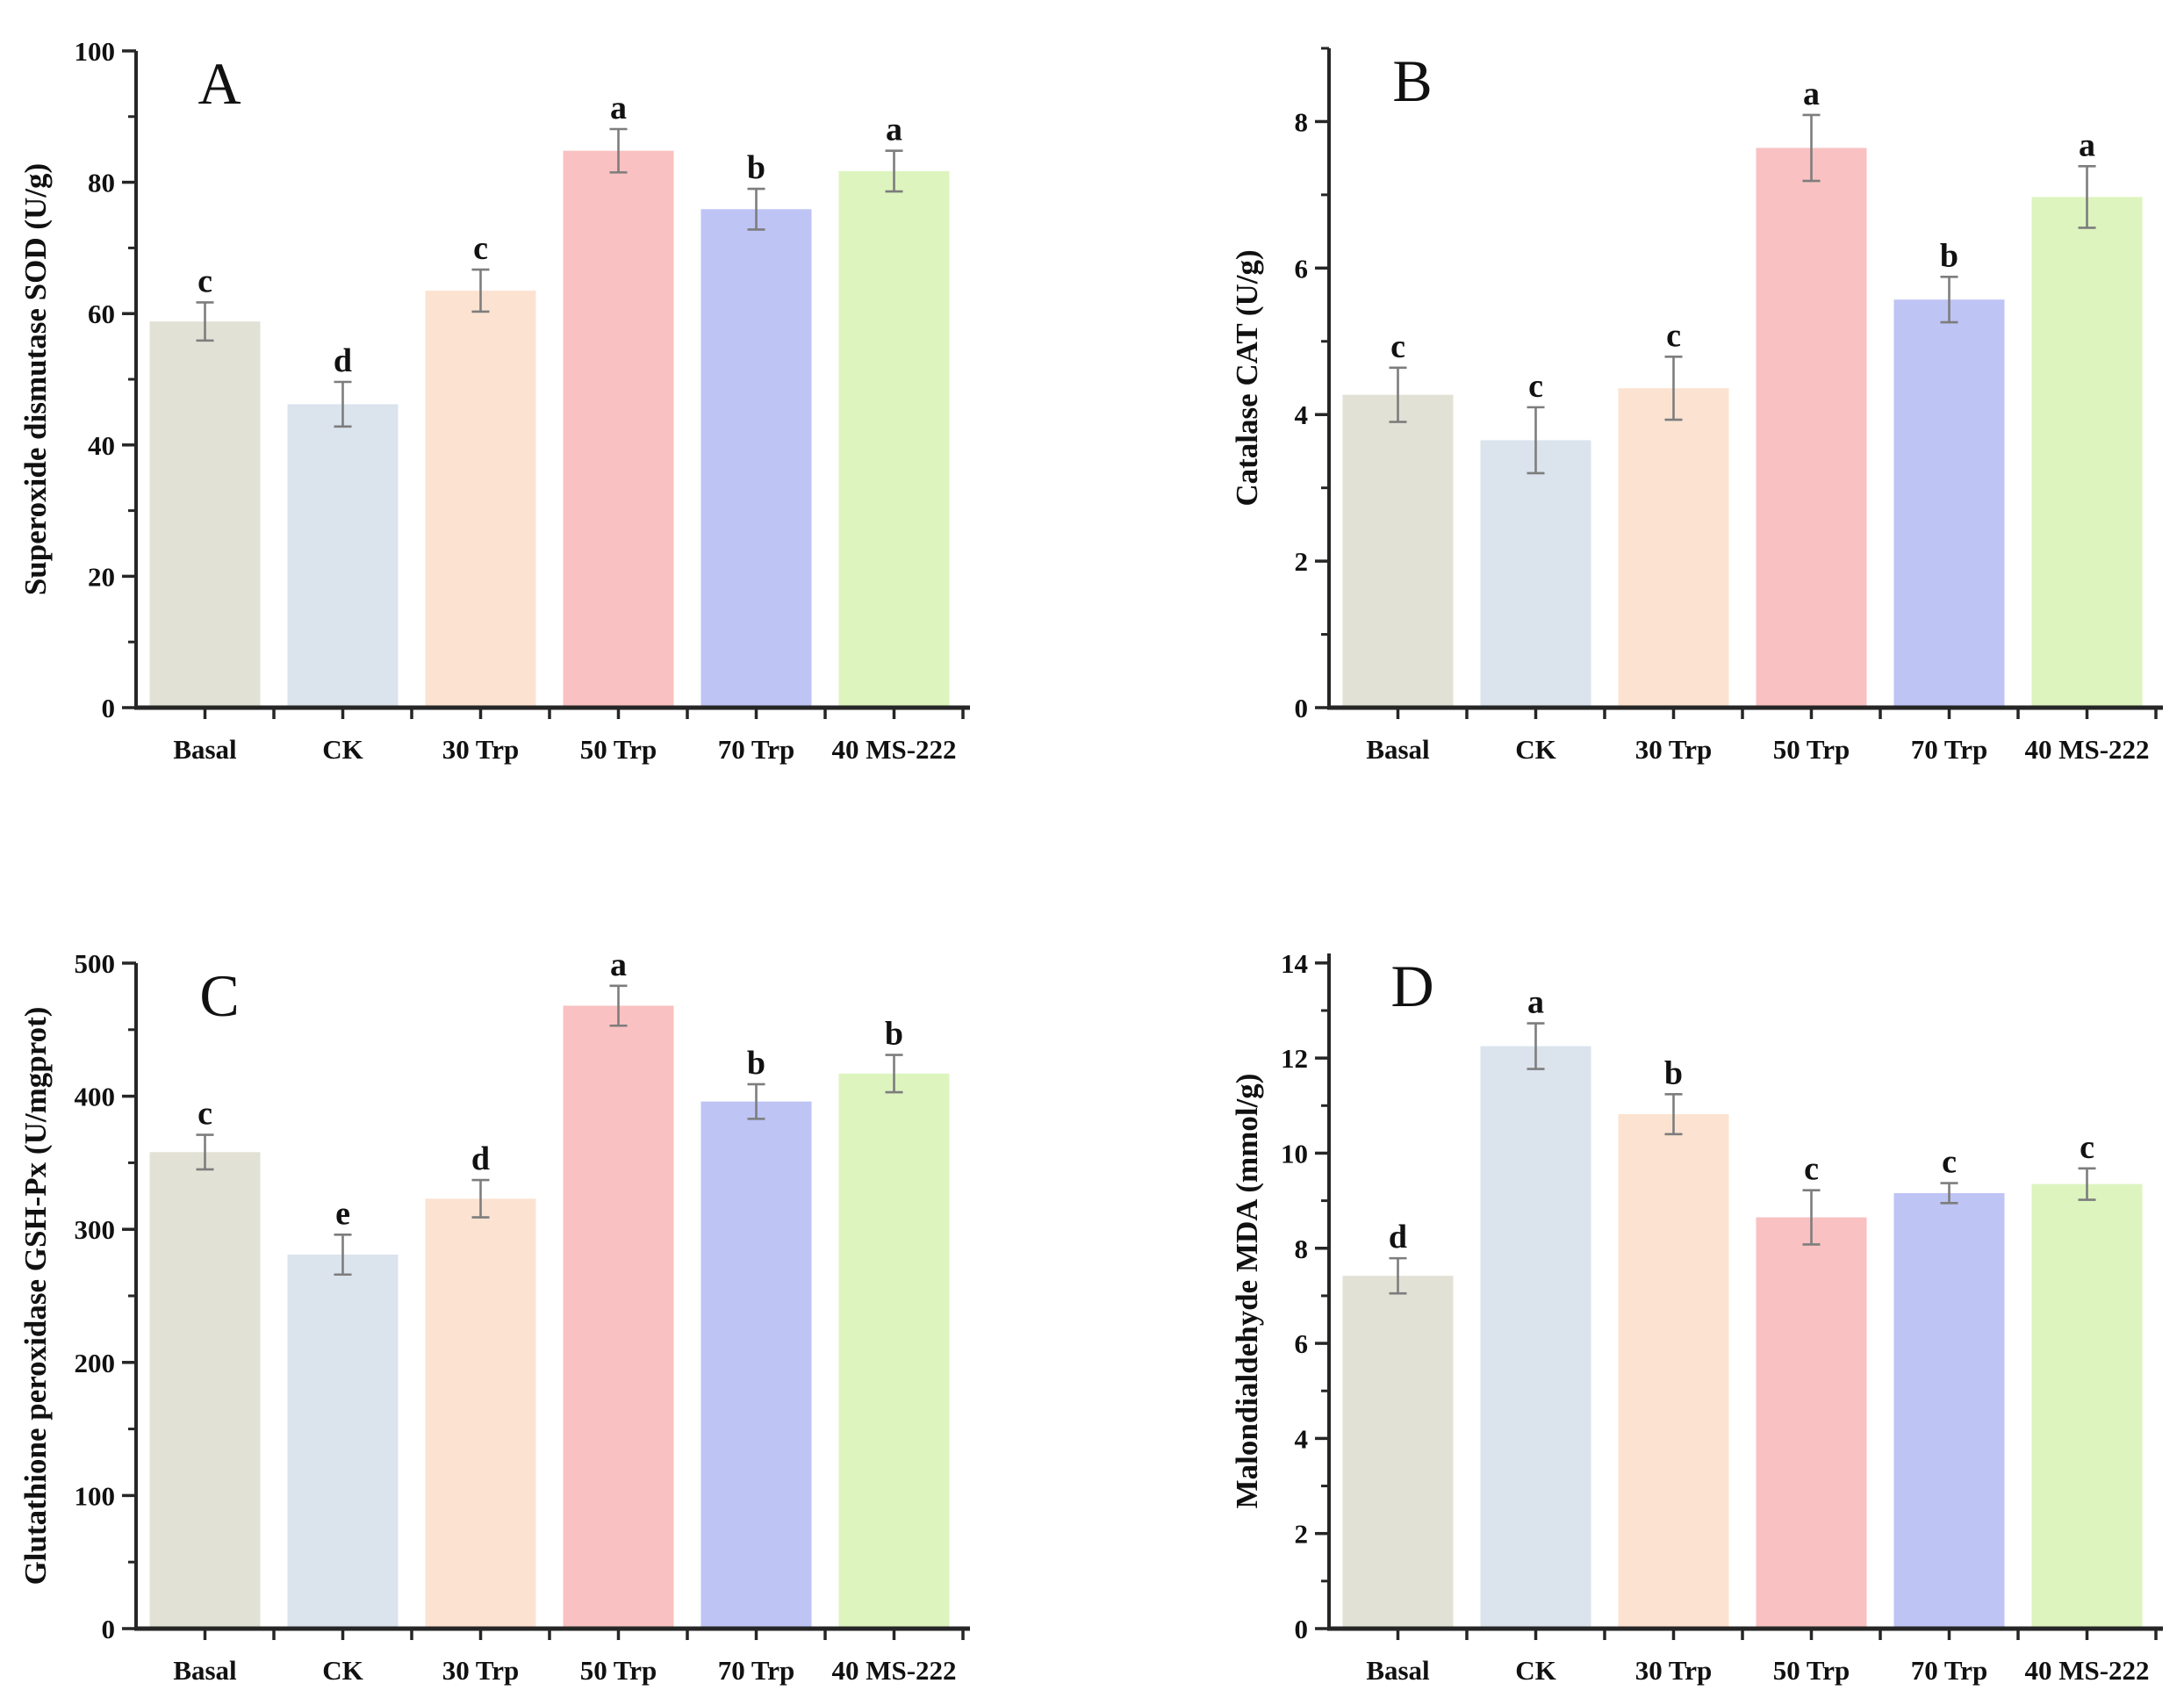 This screenshot has width=2184, height=1705. Describe the element at coordinates (1294, 1153) in the screenshot. I see `y-tick-label: 10` at that location.